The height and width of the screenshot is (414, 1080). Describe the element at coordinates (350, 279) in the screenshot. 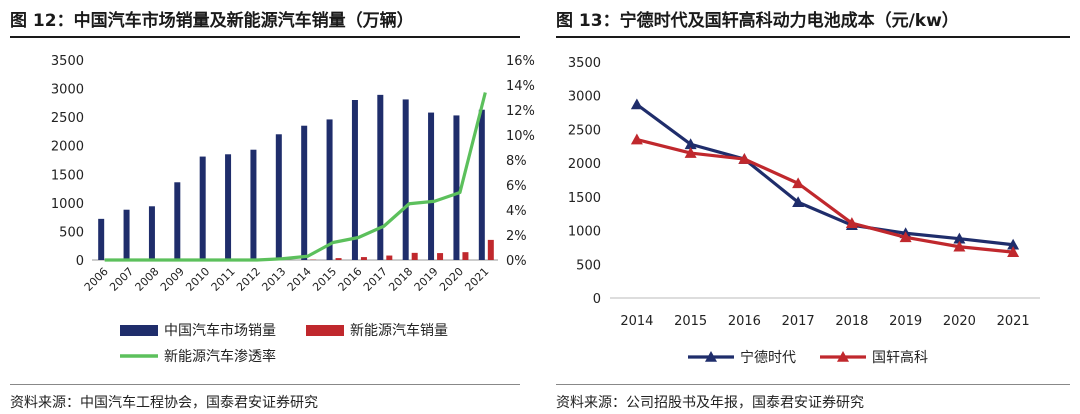

I see `left-x-tick-label: 2016` at that location.